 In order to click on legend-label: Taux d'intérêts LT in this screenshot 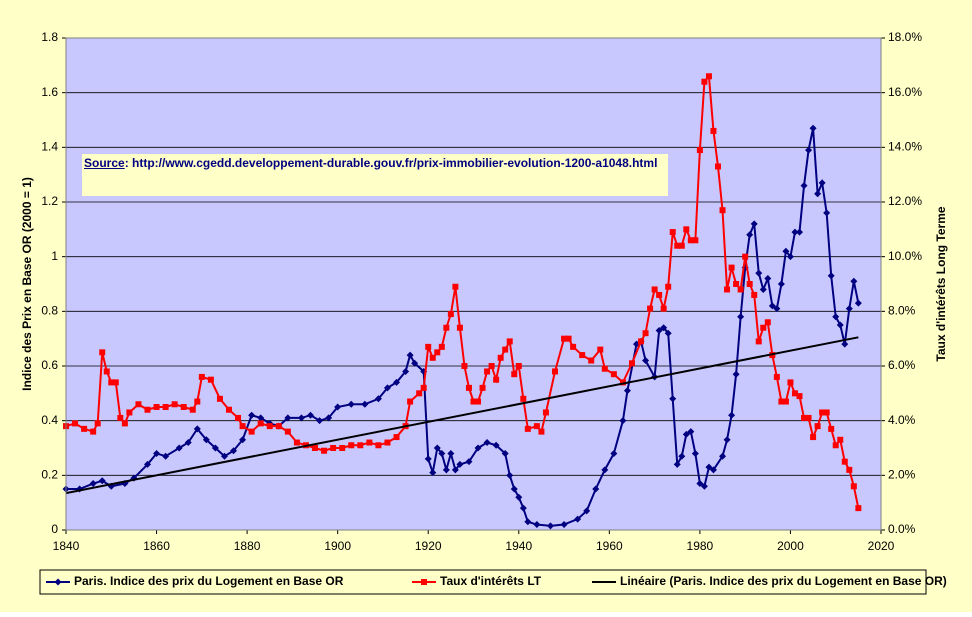, I will do `click(491, 581)`.